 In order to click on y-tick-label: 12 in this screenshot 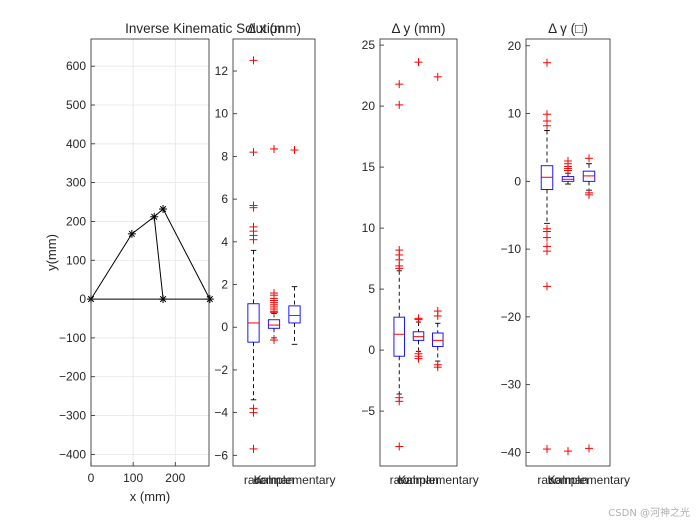, I will do `click(222, 71)`.